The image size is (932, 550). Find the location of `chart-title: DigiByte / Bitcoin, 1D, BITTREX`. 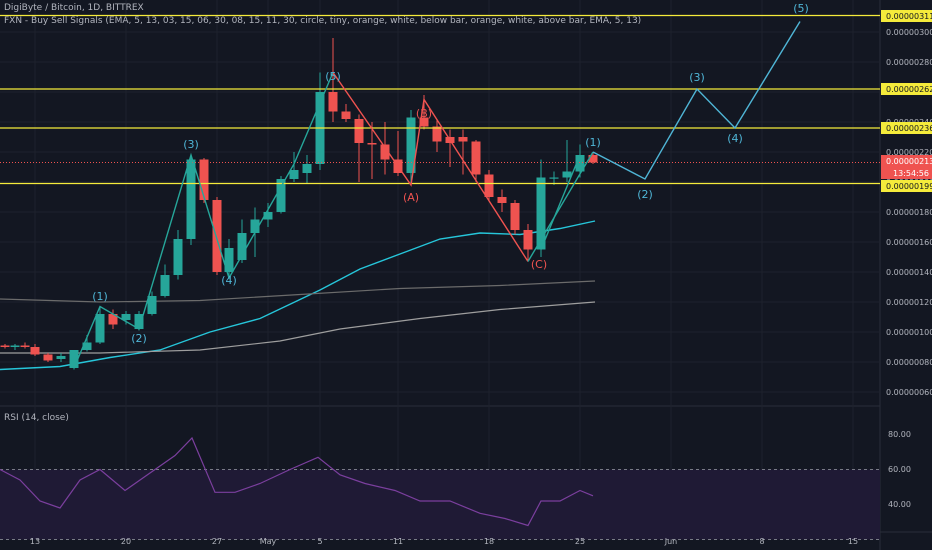

chart-title: DigiByte / Bitcoin, 1D, BITTREX is located at coordinates (74, 8).